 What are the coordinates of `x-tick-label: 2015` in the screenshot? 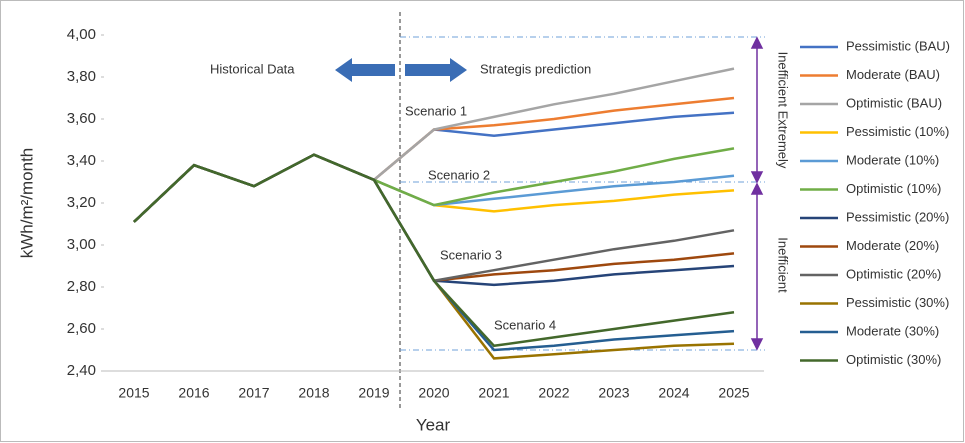 It's located at (133, 393).